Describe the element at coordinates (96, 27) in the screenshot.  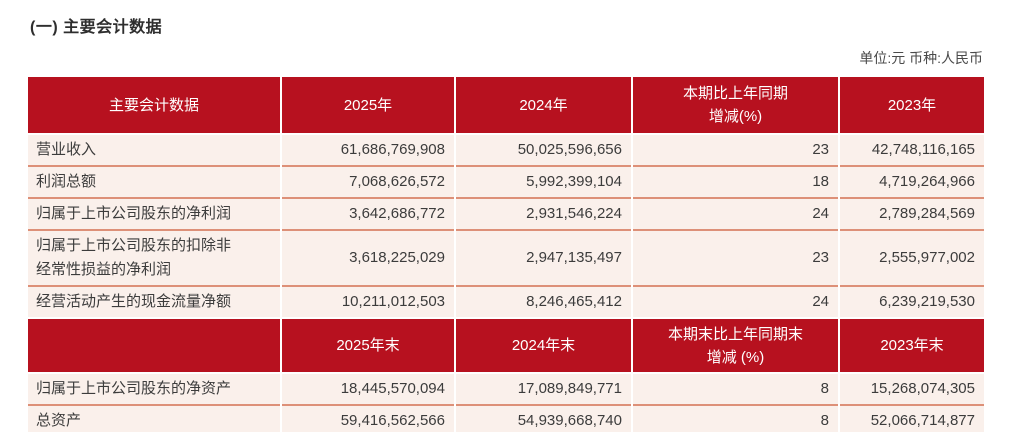
I see `page-title: (一) 主要会计数据` at that location.